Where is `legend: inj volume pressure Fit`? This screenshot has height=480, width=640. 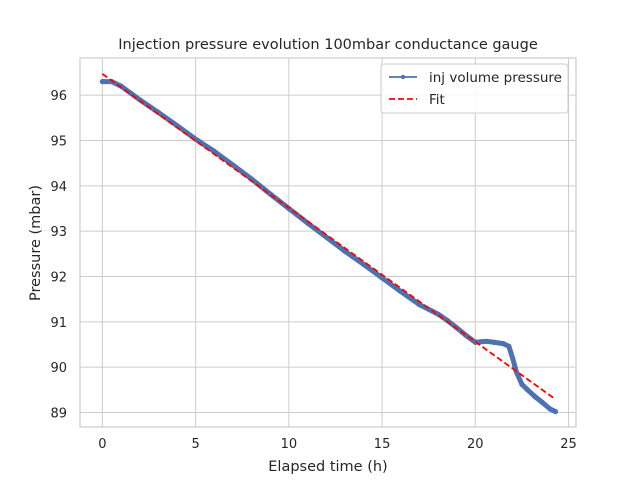 legend: inj volume pressure Fit is located at coordinates (474, 88).